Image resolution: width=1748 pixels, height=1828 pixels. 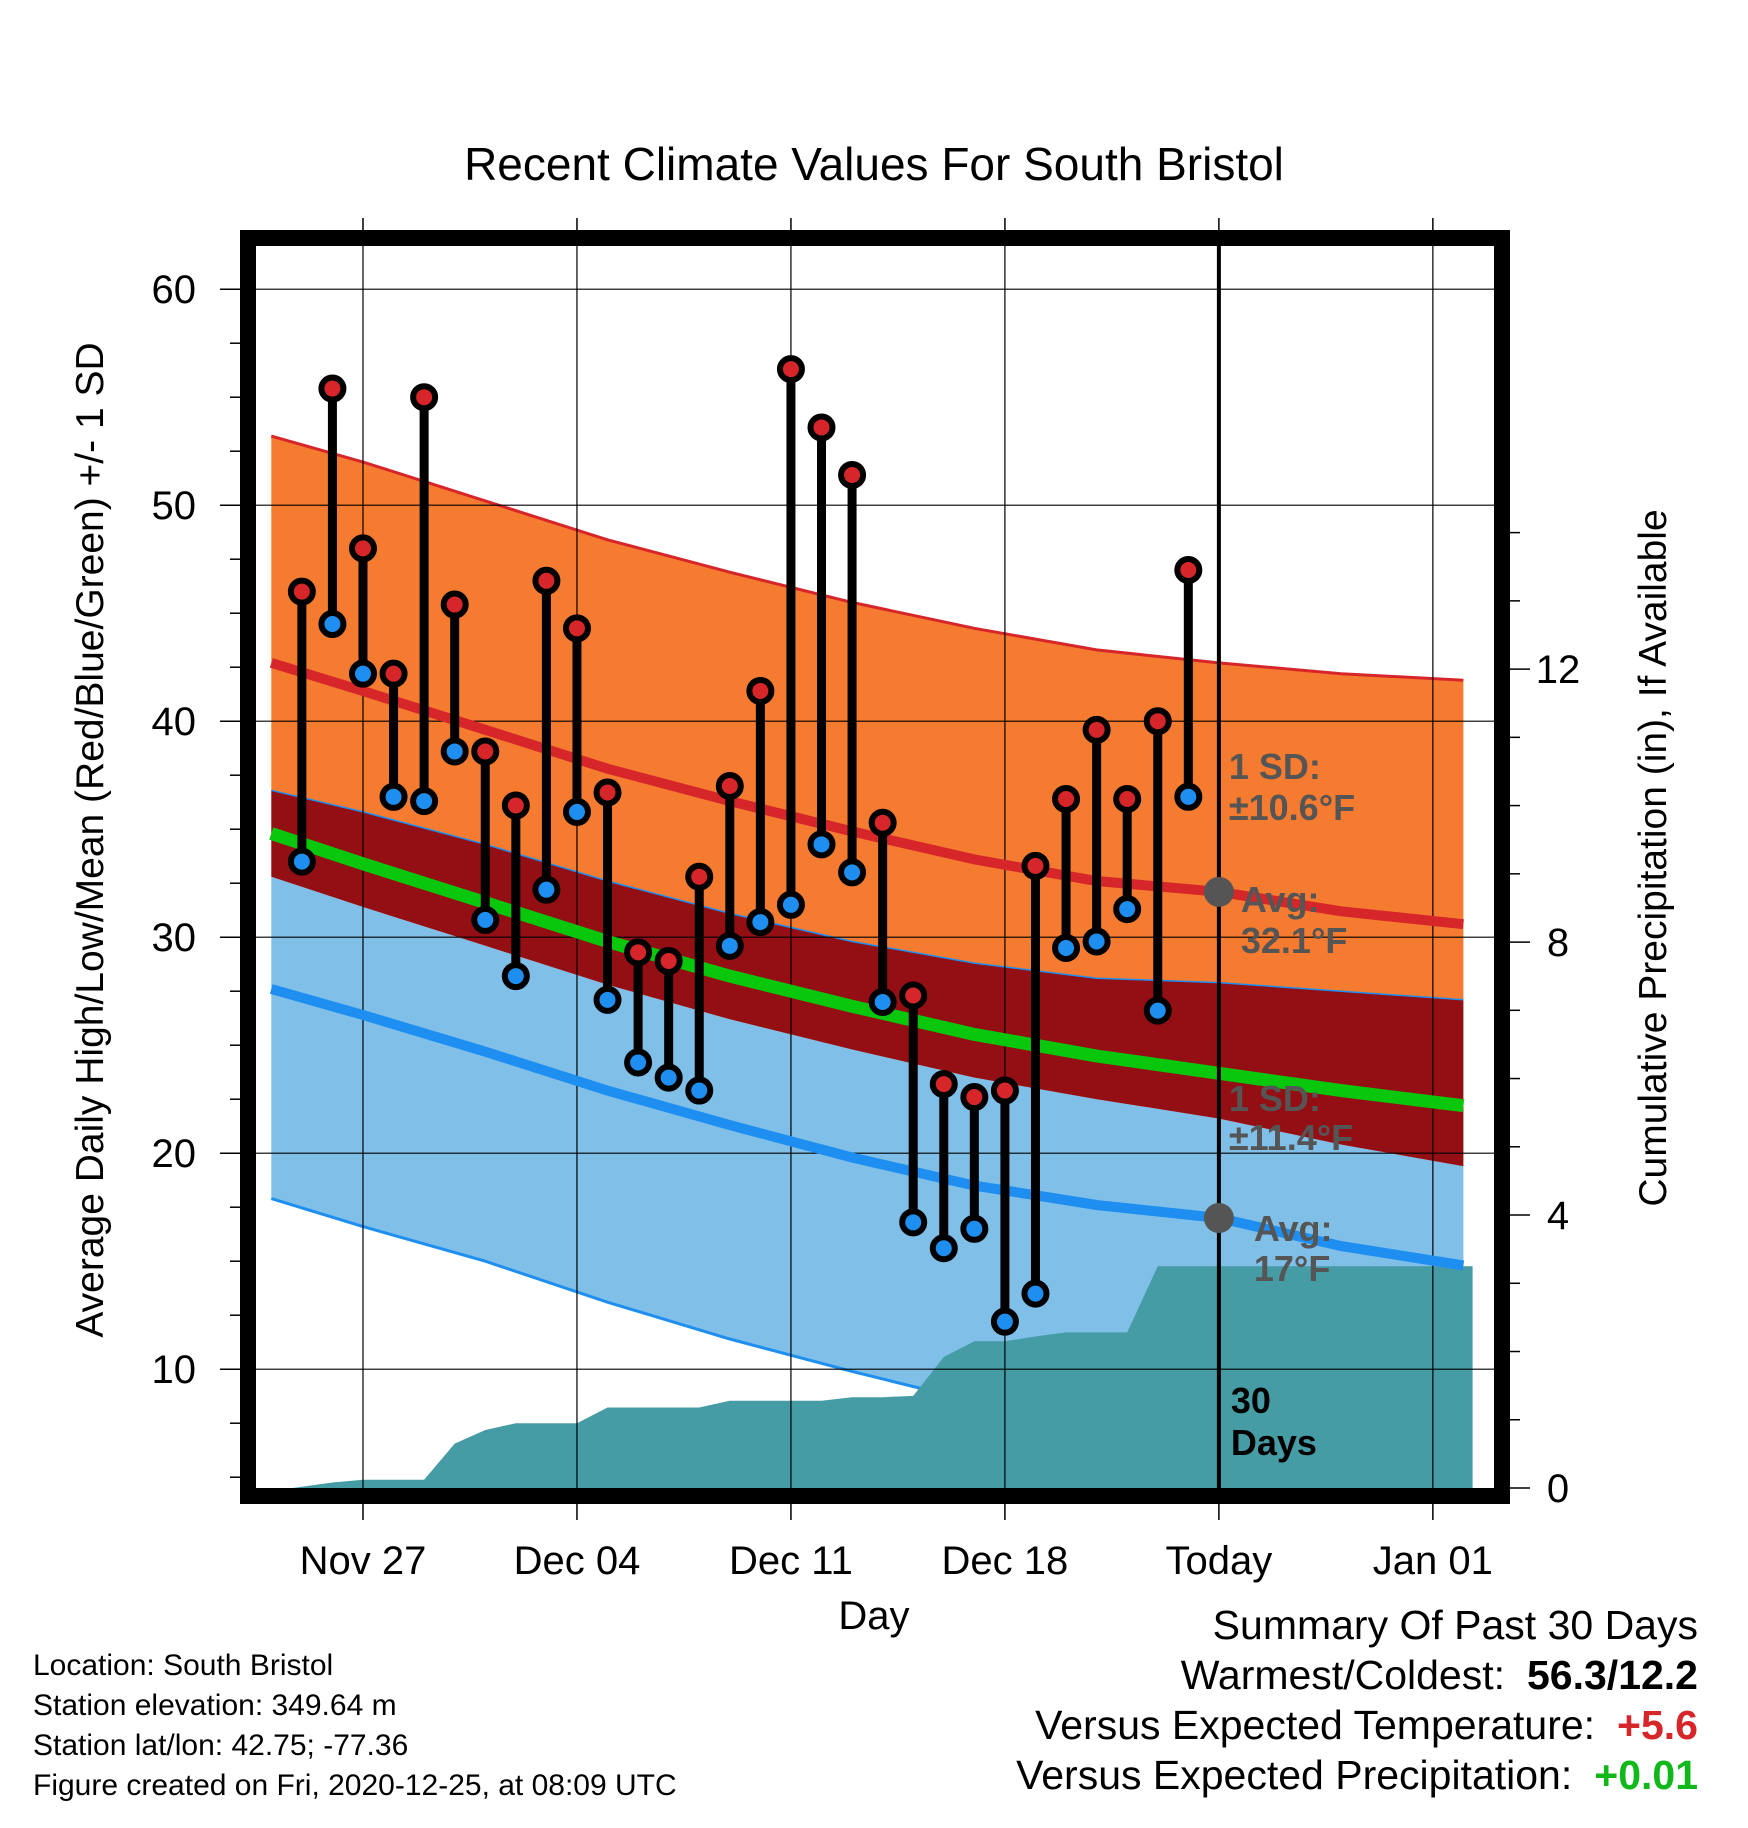 What do you see at coordinates (174, 290) in the screenshot?
I see `y-tick-label: 60` at bounding box center [174, 290].